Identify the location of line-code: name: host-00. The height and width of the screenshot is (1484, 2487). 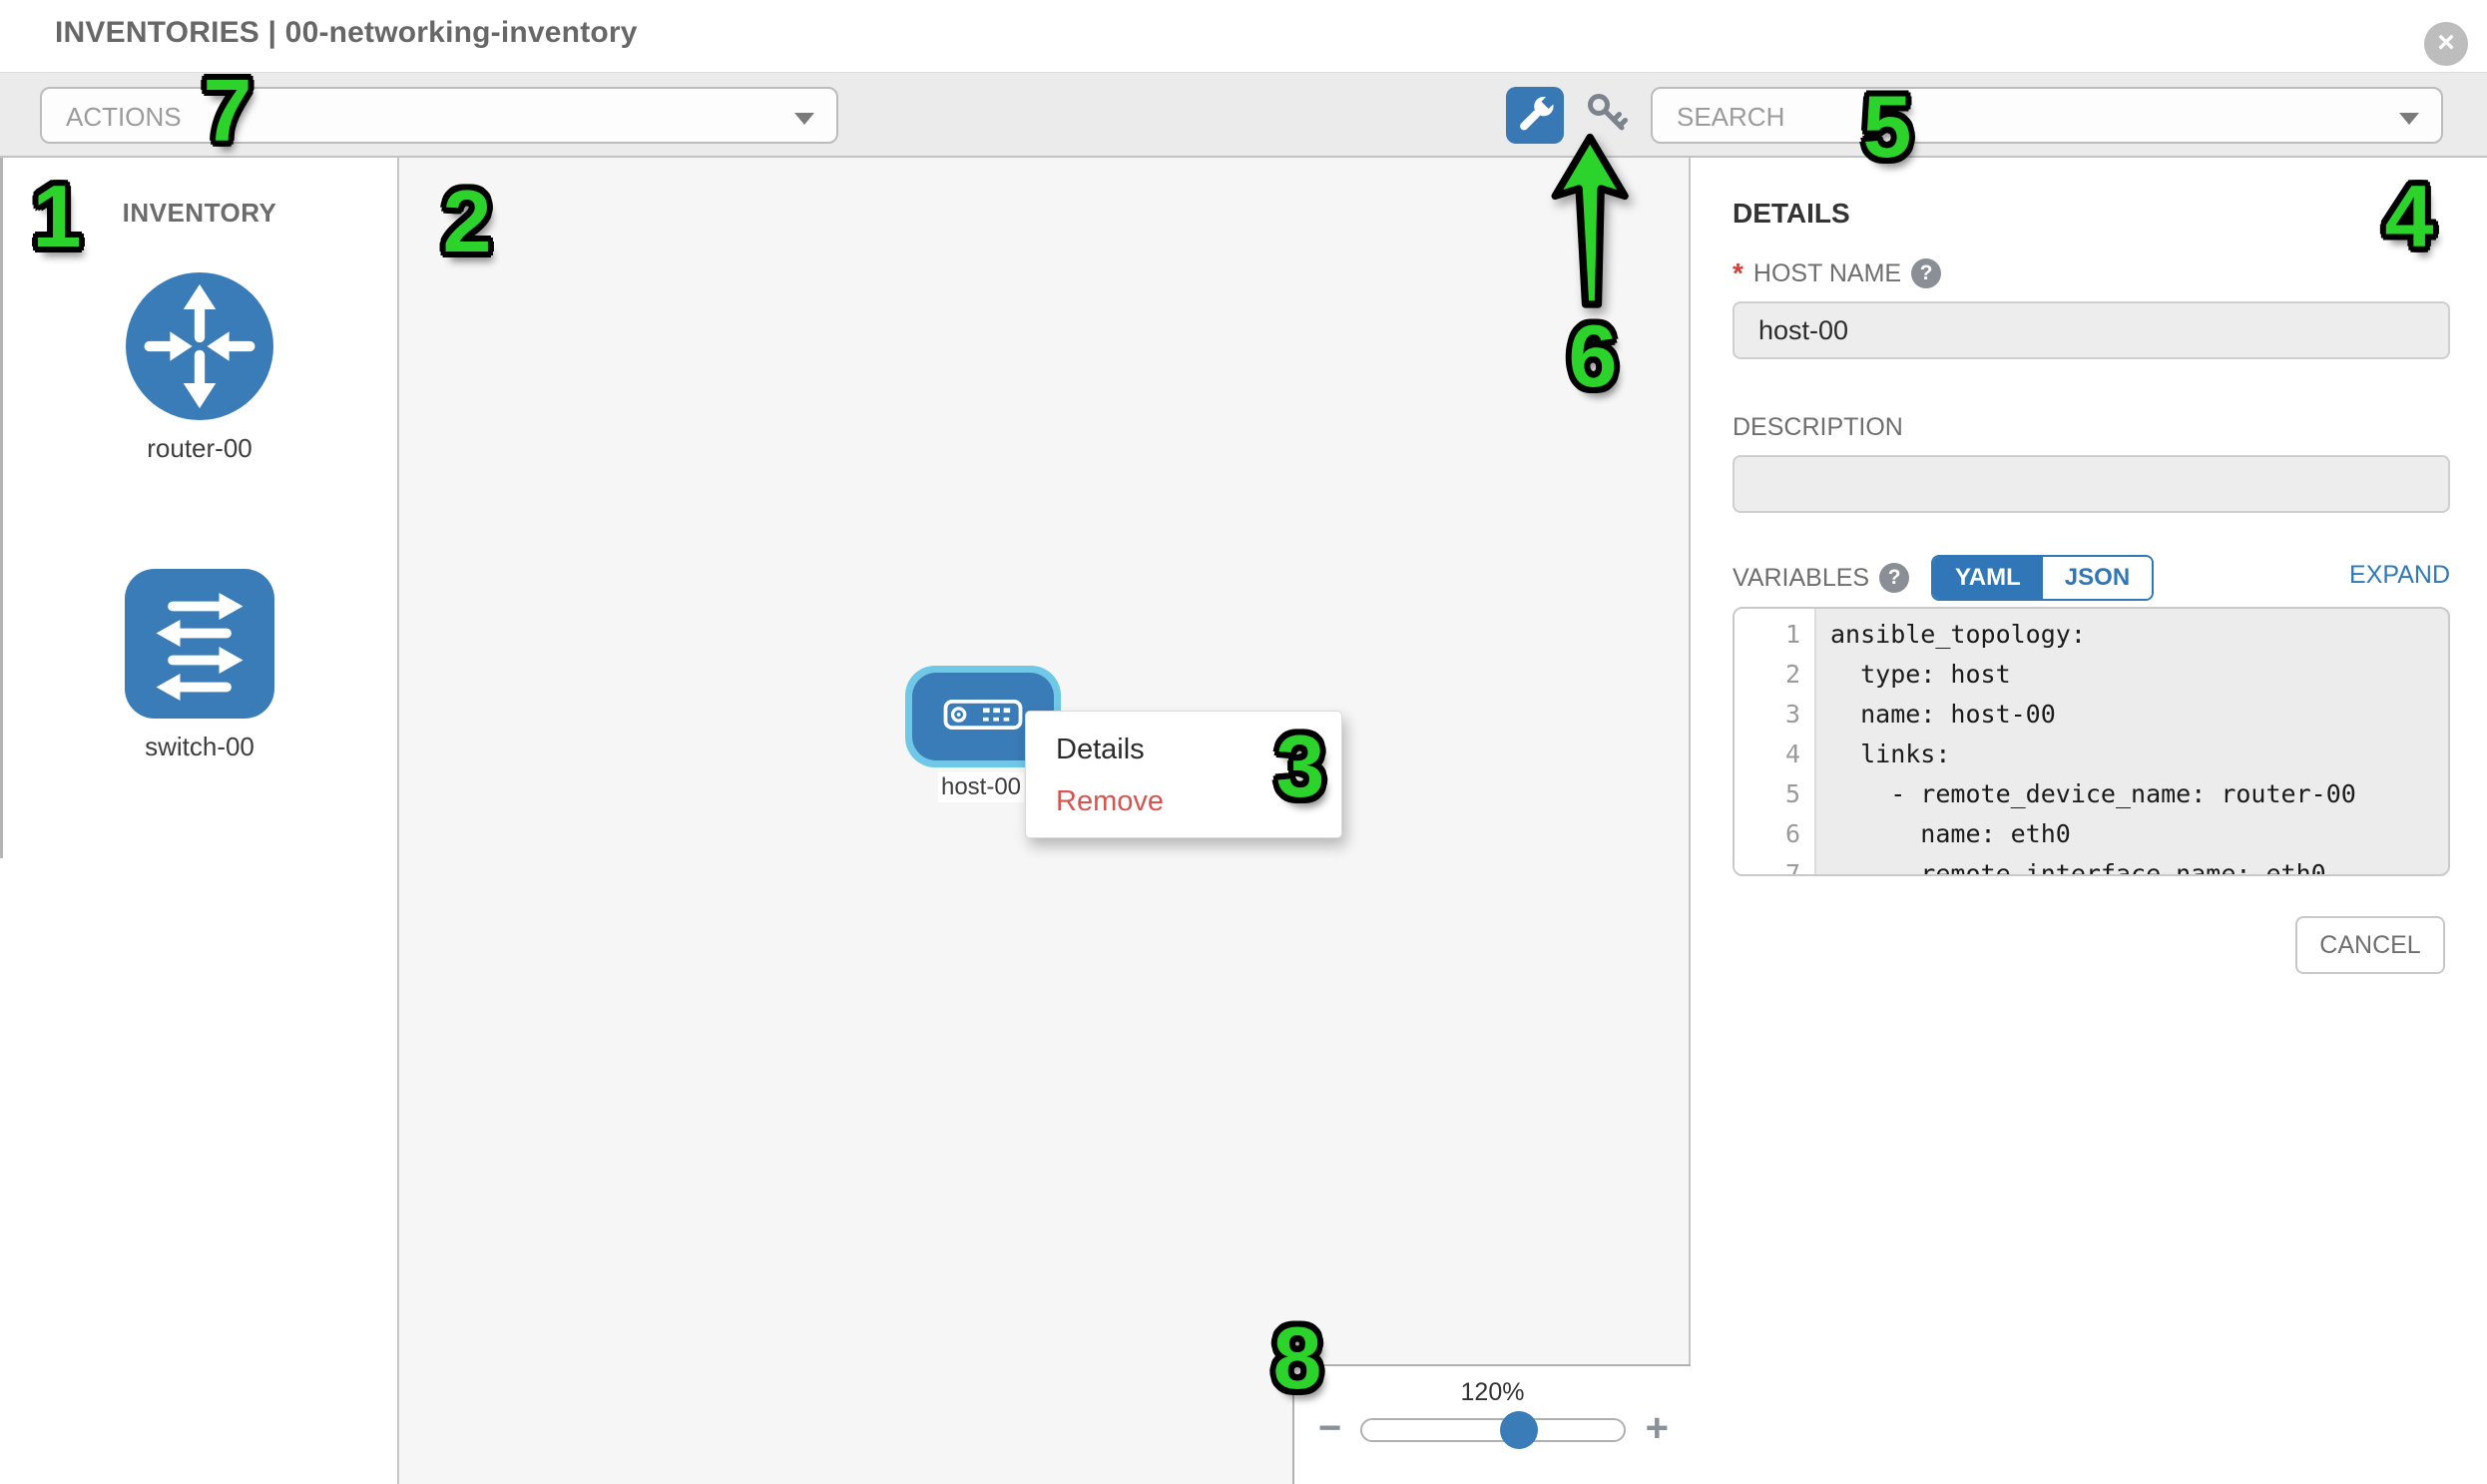
(1943, 714).